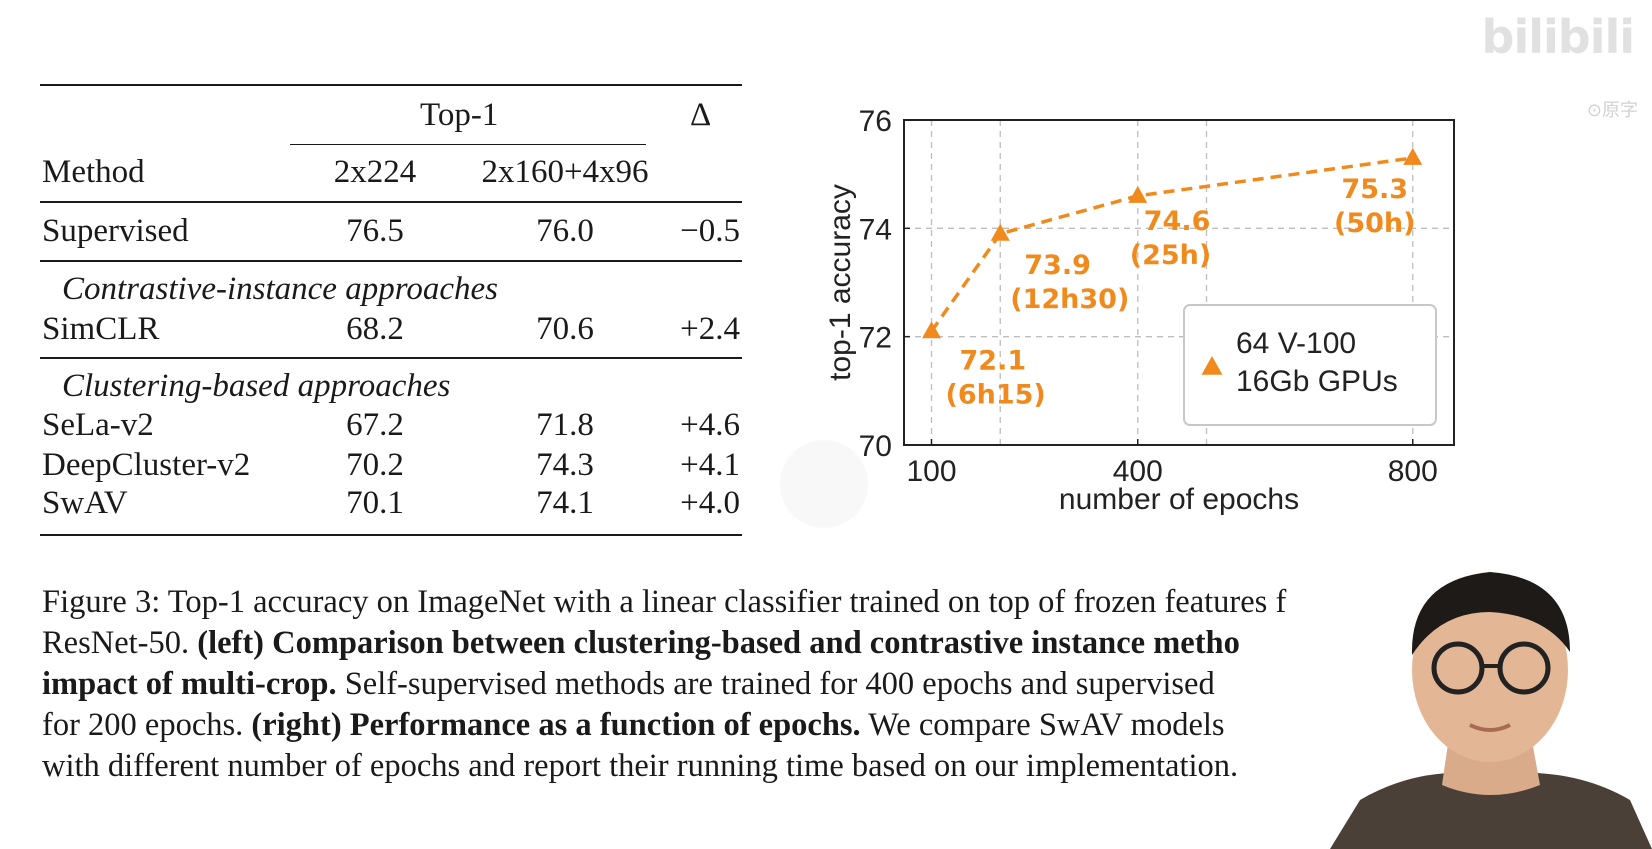  I want to click on data-value-label: 74.6, so click(1177, 221).